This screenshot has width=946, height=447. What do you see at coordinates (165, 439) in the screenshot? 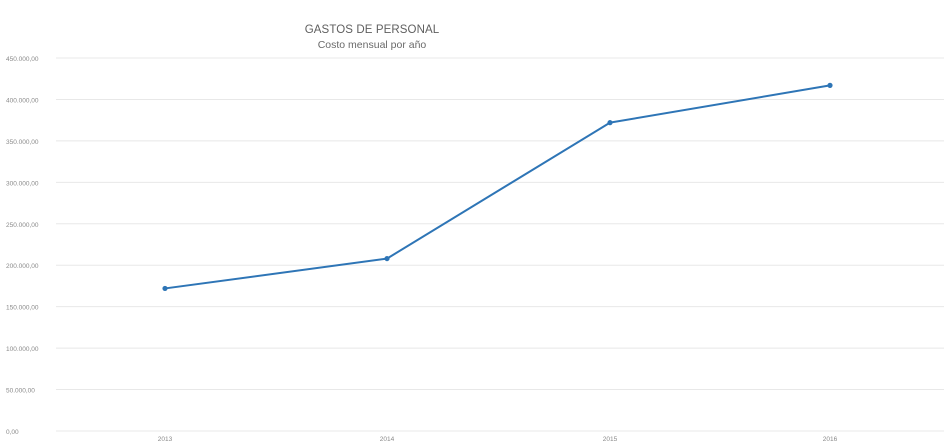
I see `x-tick-label: 2013` at bounding box center [165, 439].